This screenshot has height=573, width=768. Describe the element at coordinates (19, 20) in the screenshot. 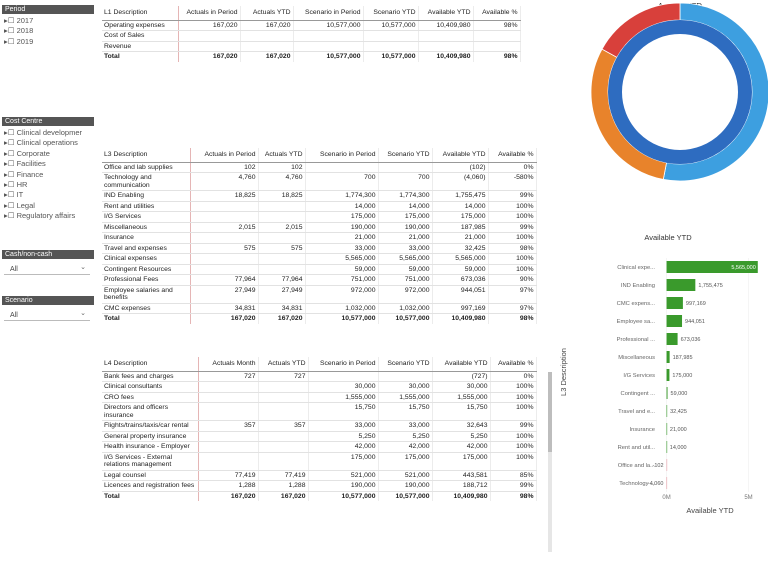

I see `filter-item: ▸☐ 2017` at that location.